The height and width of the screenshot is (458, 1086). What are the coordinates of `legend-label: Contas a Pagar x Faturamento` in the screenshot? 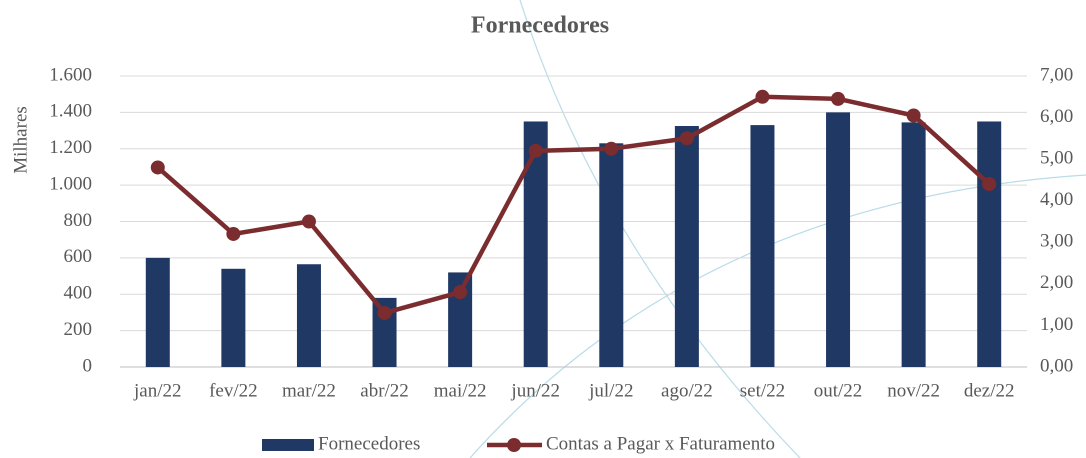 It's located at (660, 443).